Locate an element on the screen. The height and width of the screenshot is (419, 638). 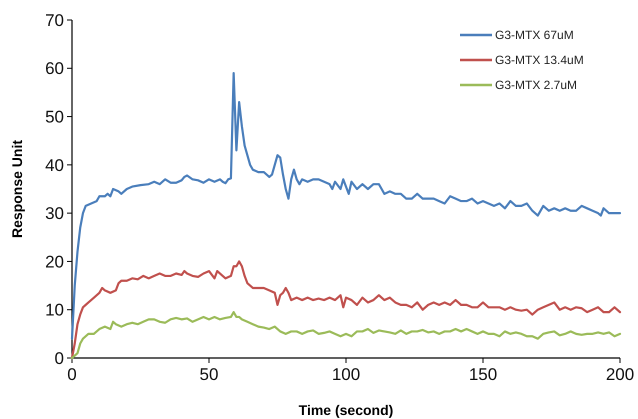
y-tick-label: 50 is located at coordinates (54, 117).